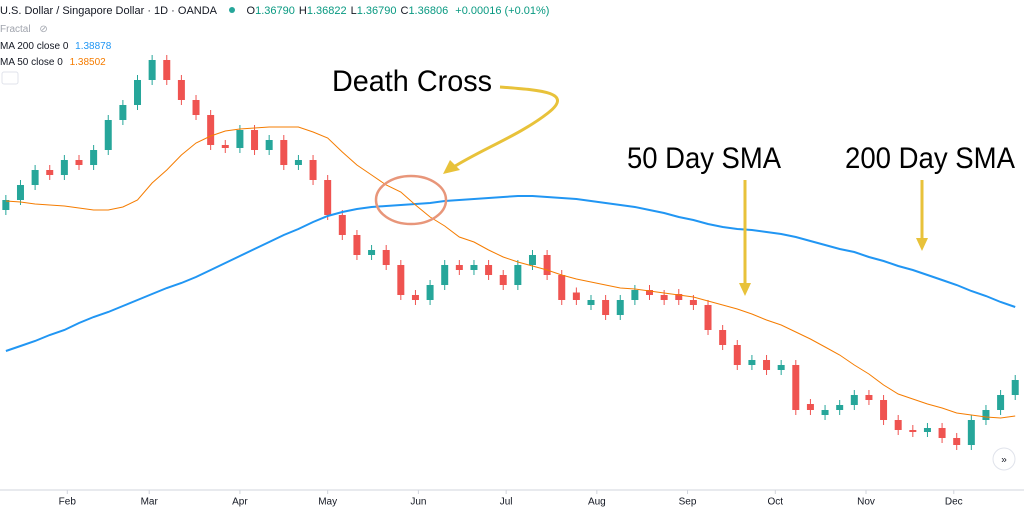 The width and height of the screenshot is (1024, 514). I want to click on x-tick-label: Nov, so click(866, 502).